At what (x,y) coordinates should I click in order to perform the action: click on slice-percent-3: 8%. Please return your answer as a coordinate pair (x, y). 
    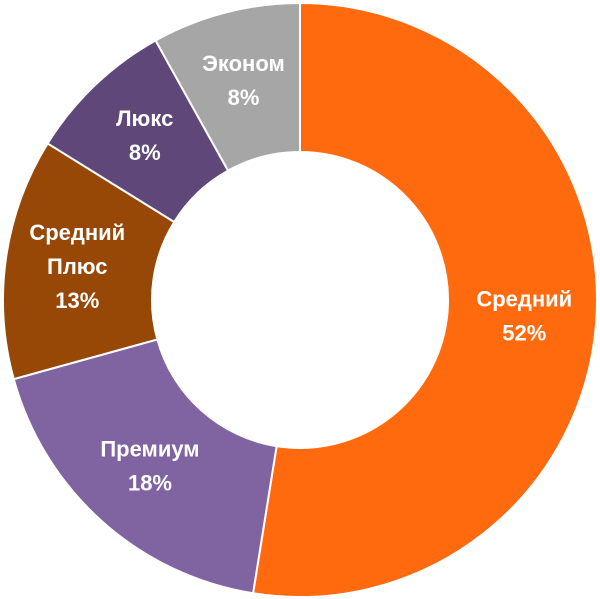
    Looking at the image, I should click on (145, 152).